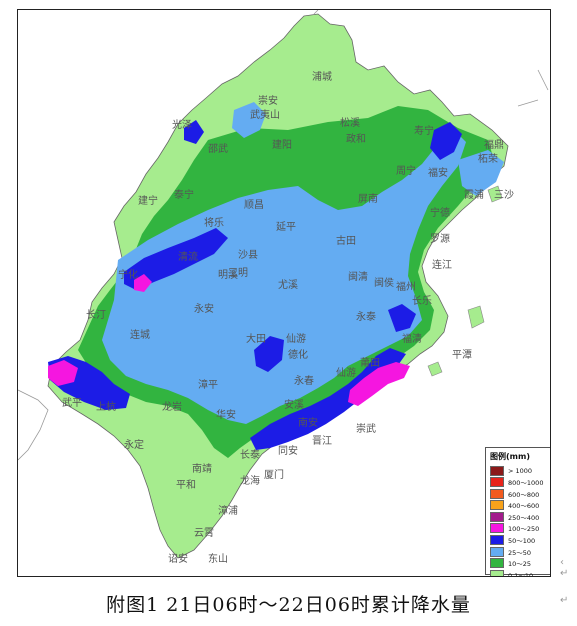 Image resolution: width=577 pixels, height=626 pixels. What do you see at coordinates (184, 195) in the screenshot?
I see `place-label: 泰宁` at bounding box center [184, 195].